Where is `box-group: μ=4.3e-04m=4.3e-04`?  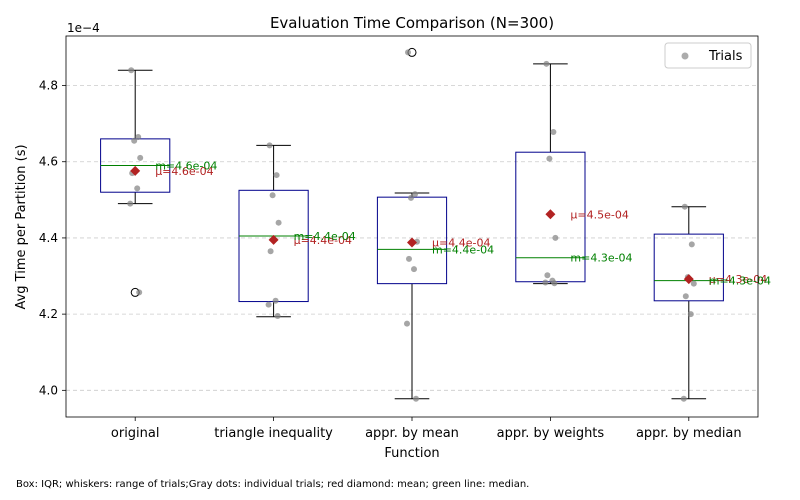
box-group: μ=4.3e-04m=4.3e-04 is located at coordinates (712, 302).